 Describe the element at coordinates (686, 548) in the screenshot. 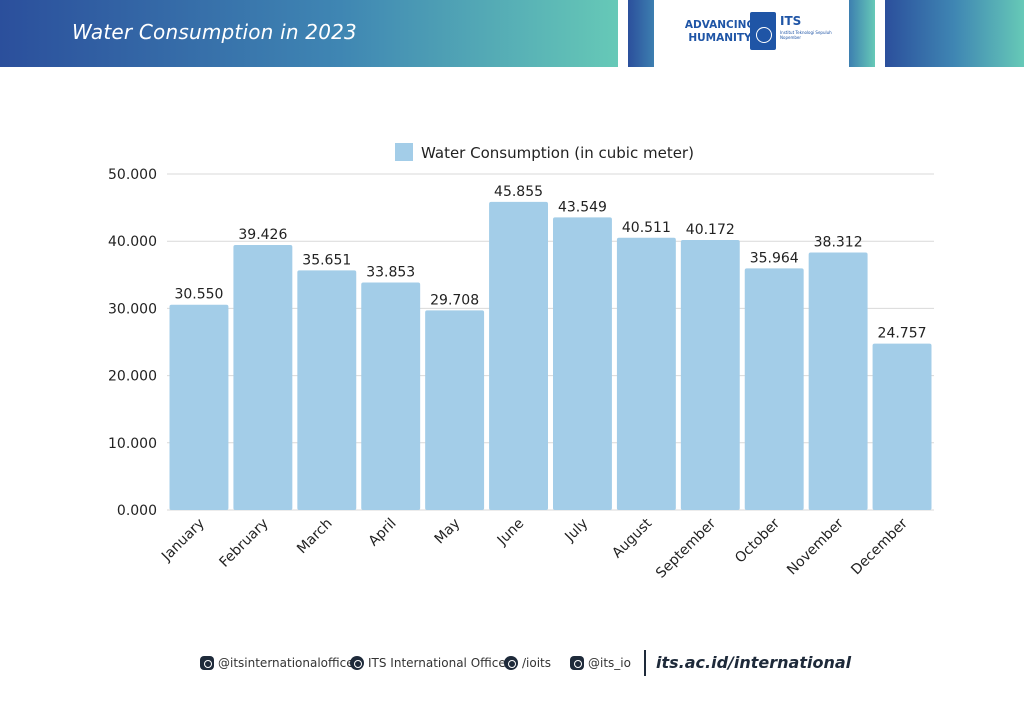

I see `x-tick-label: September` at that location.